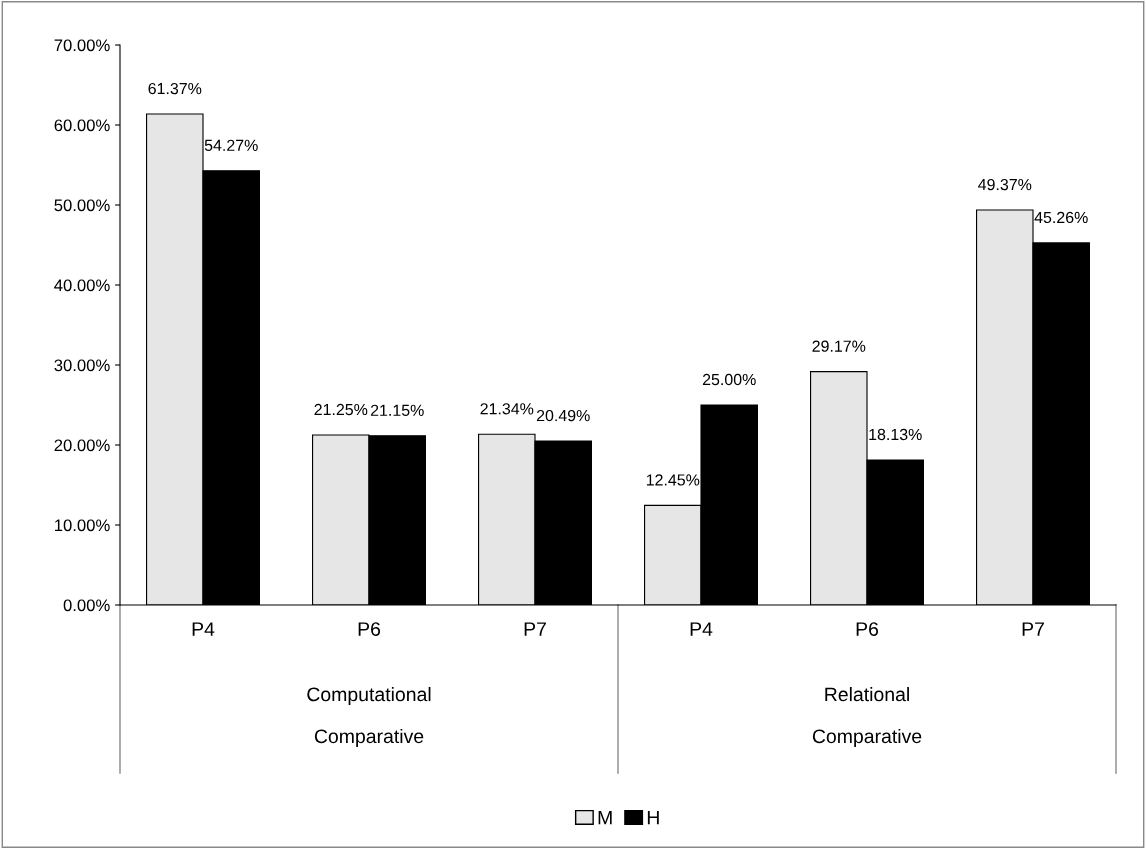  Describe the element at coordinates (507, 409) in the screenshot. I see `data-label: 21.34%` at that location.